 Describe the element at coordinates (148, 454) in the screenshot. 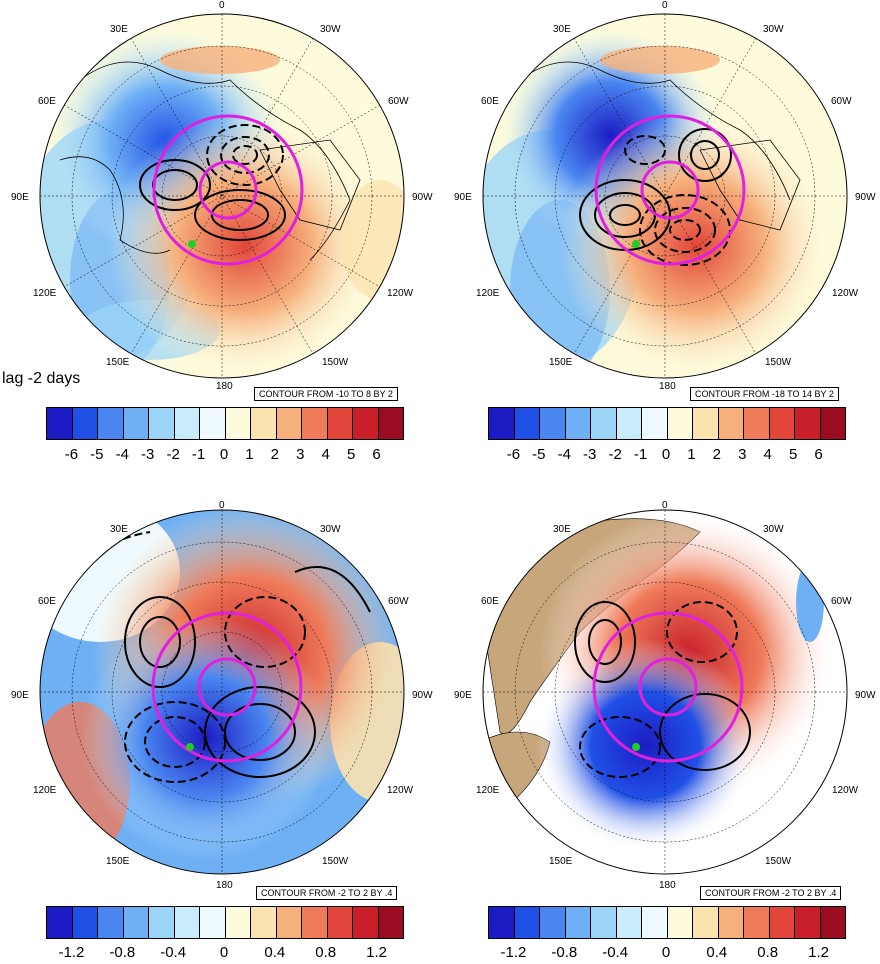

I see `colorbar-tick-label: -3` at that location.